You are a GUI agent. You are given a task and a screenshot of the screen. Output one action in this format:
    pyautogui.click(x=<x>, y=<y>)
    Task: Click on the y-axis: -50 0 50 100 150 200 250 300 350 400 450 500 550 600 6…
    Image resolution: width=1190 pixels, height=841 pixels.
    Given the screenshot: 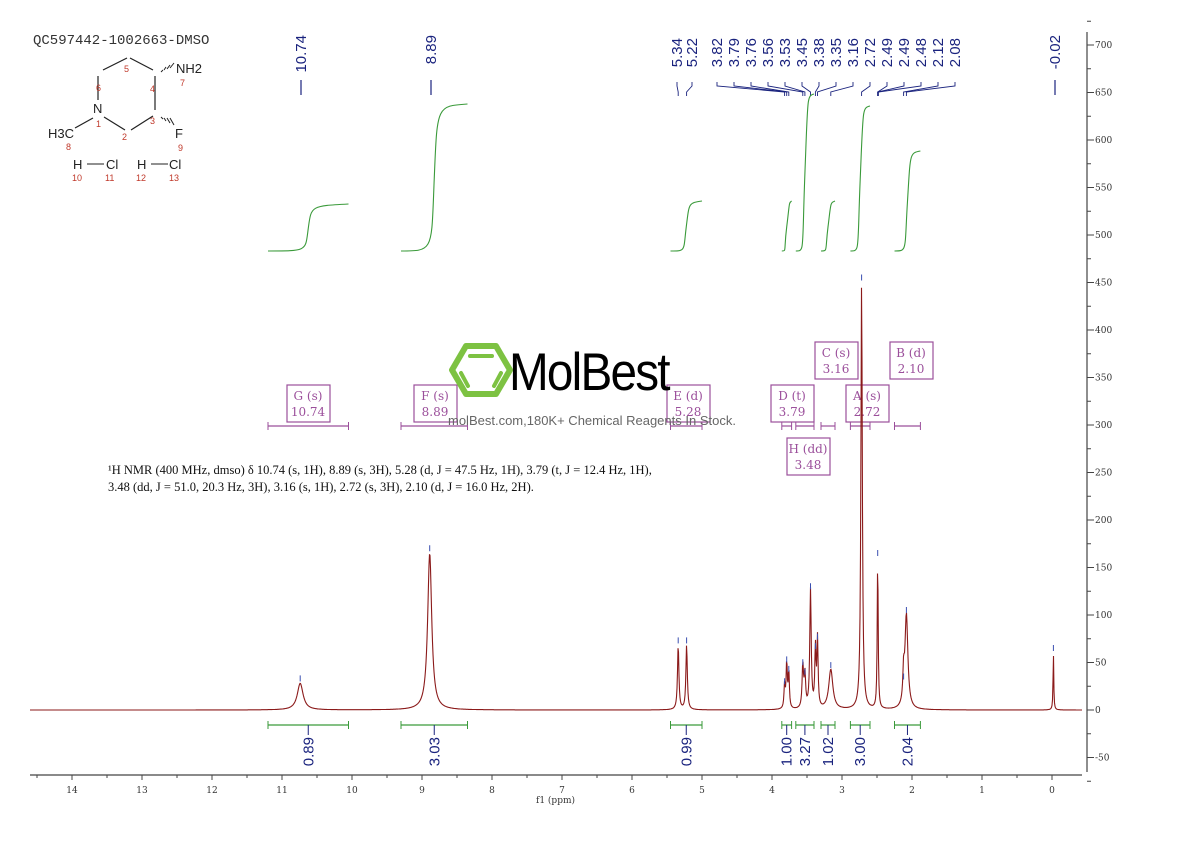 What is the action you would take?
    pyautogui.click(x=1099, y=401)
    